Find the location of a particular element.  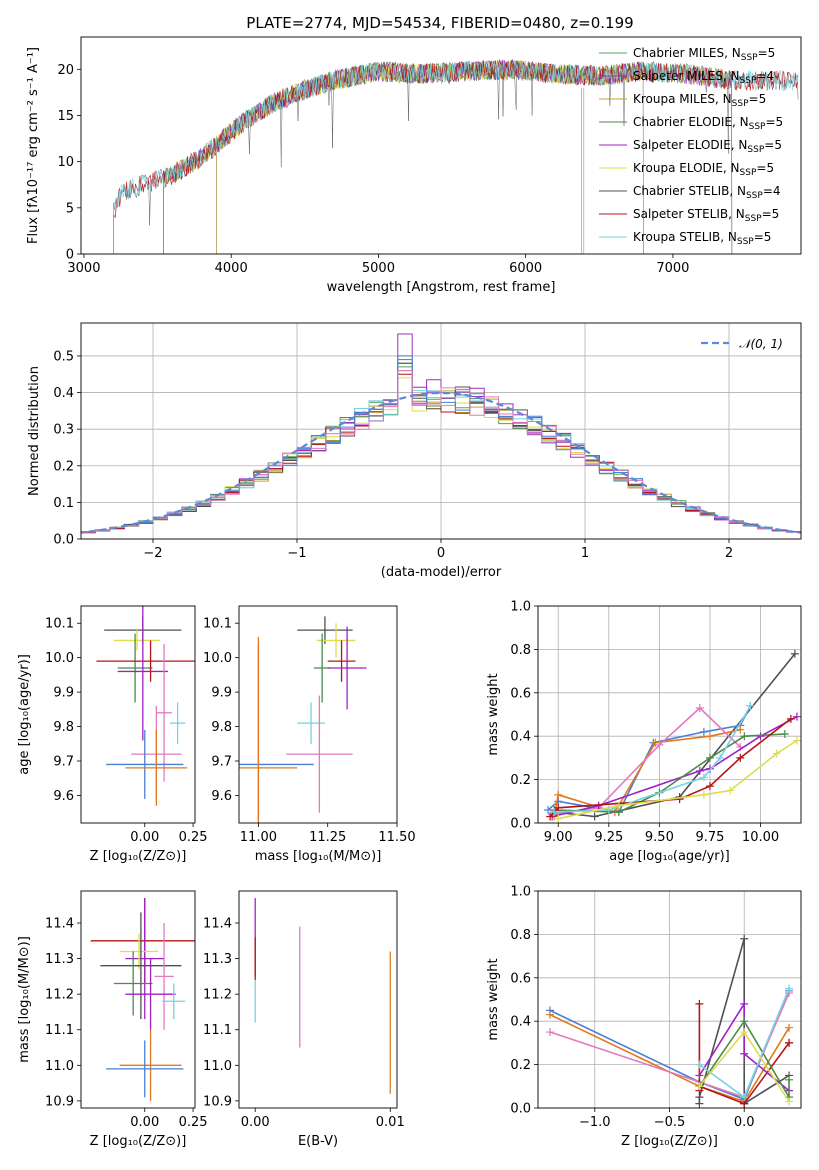

x-tick-label: 2 is located at coordinates (729, 553).